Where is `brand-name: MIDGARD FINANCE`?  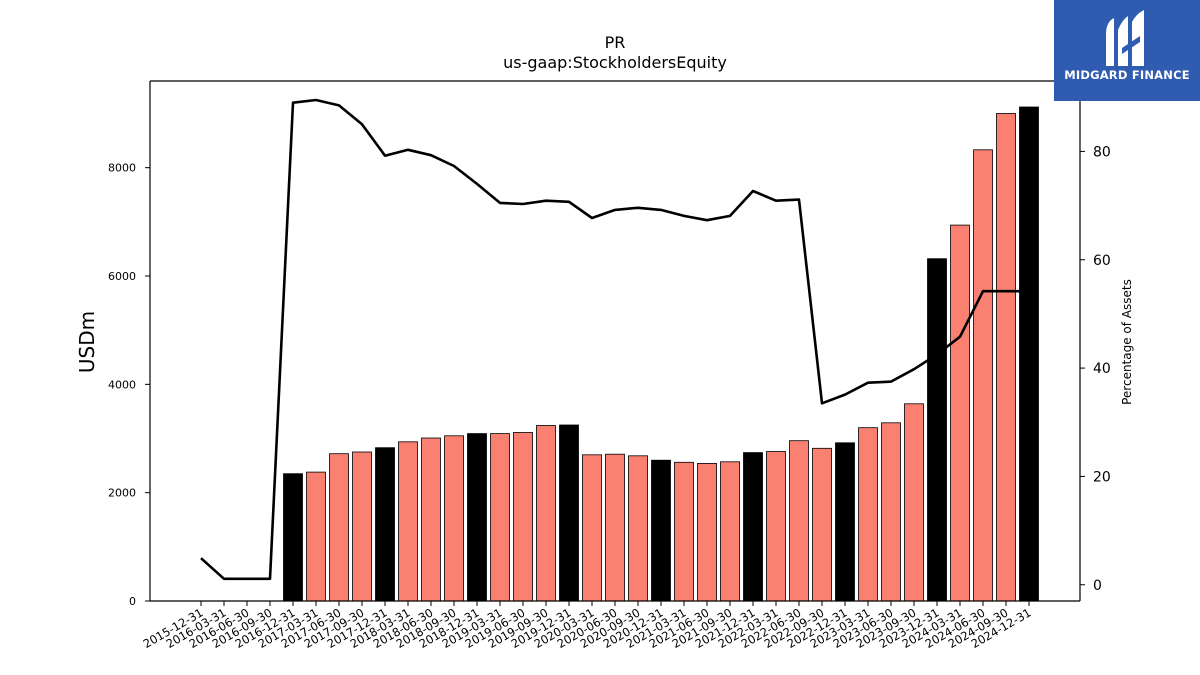
brand-name: MIDGARD FINANCE is located at coordinates (1127, 75).